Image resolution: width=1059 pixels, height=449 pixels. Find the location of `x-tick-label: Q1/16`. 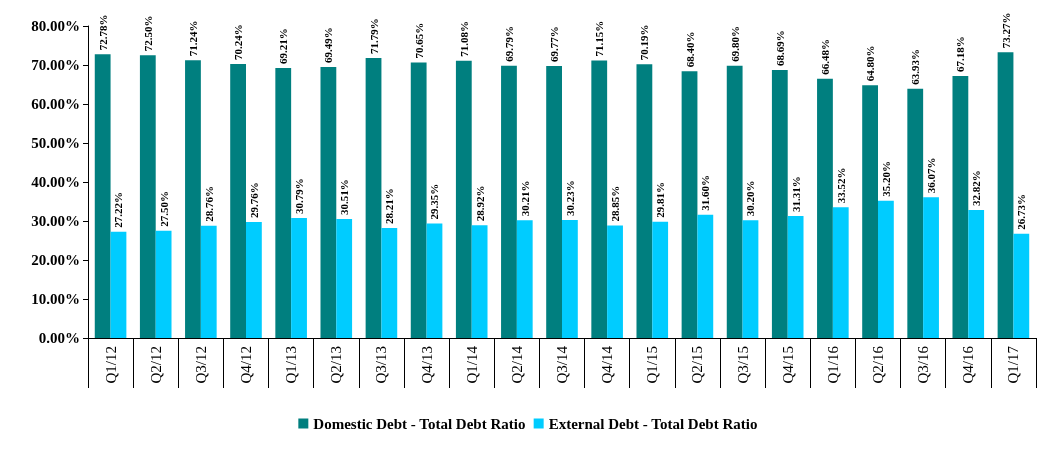

x-tick-label: Q1/16 is located at coordinates (832, 364).